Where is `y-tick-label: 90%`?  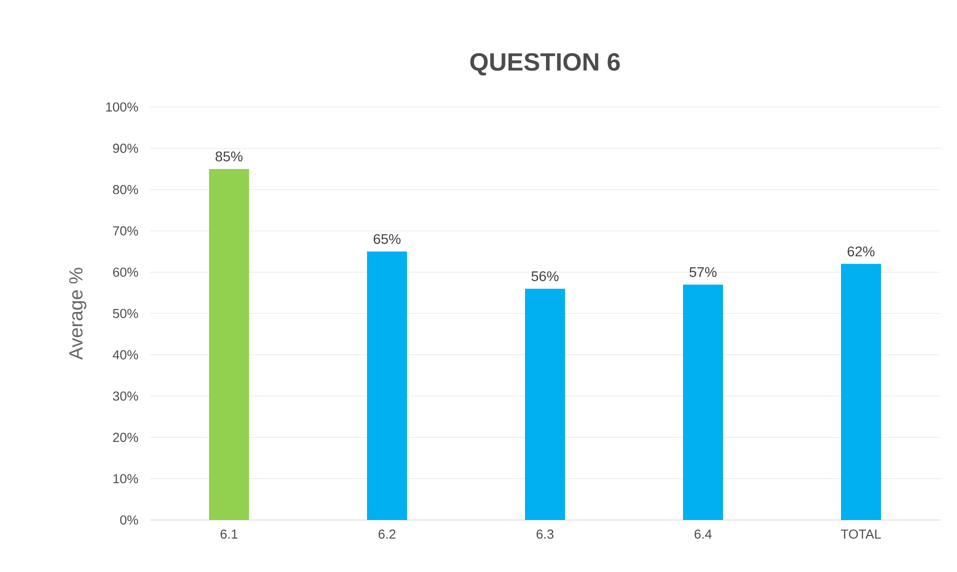
y-tick-label: 90% is located at coordinates (125, 148).